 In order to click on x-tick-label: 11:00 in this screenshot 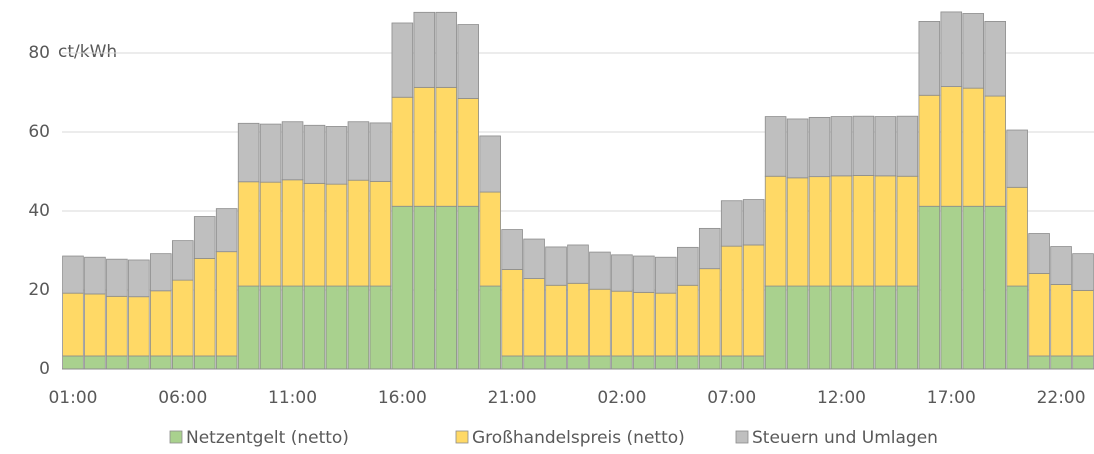, I will do `click(292, 398)`.